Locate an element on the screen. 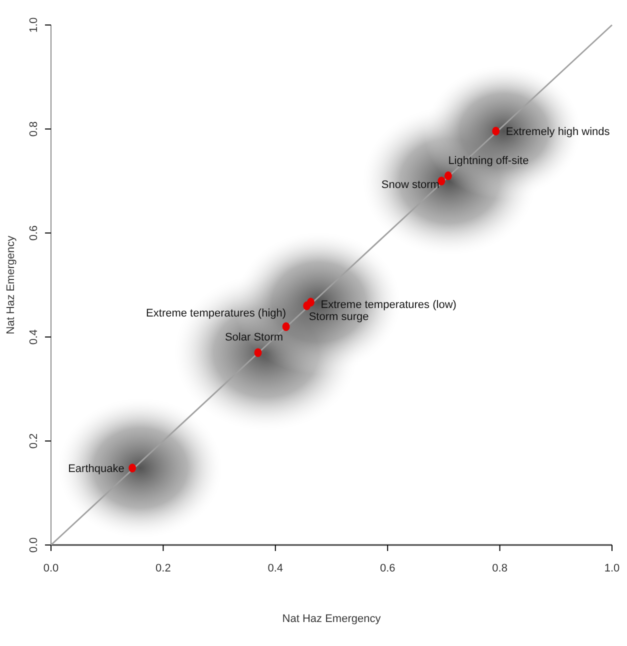 Image resolution: width=627 pixels, height=646 pixels. annotation: Extremely high winds is located at coordinates (558, 132).